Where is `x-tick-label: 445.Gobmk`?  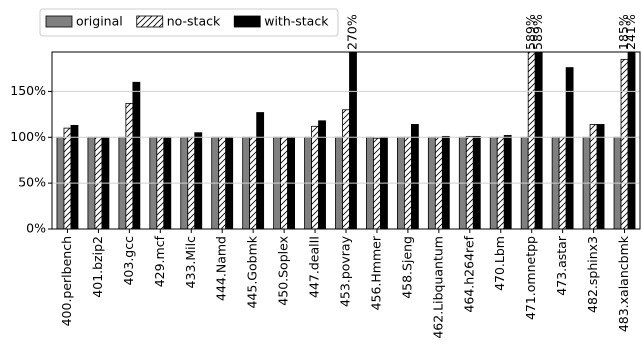
x-tick-label: 445.Gobmk is located at coordinates (252, 271).